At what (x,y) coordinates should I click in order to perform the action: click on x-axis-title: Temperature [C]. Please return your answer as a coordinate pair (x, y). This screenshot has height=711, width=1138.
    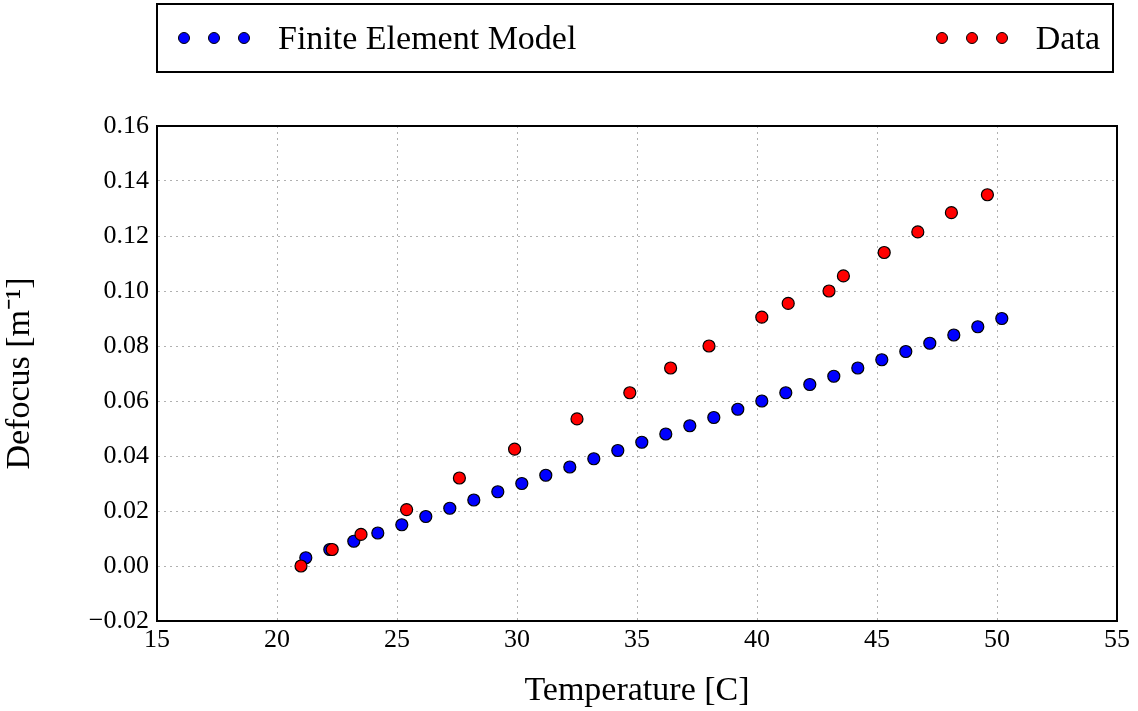
    Looking at the image, I should click on (637, 688).